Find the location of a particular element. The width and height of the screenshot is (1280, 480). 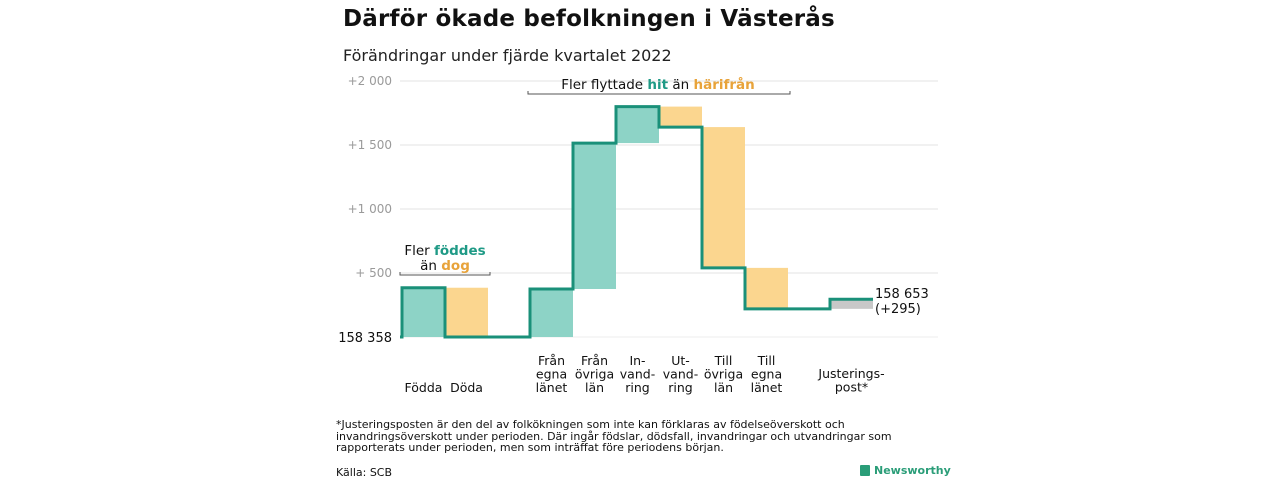

x-tick-label: In-vand-ring is located at coordinates (637, 374).